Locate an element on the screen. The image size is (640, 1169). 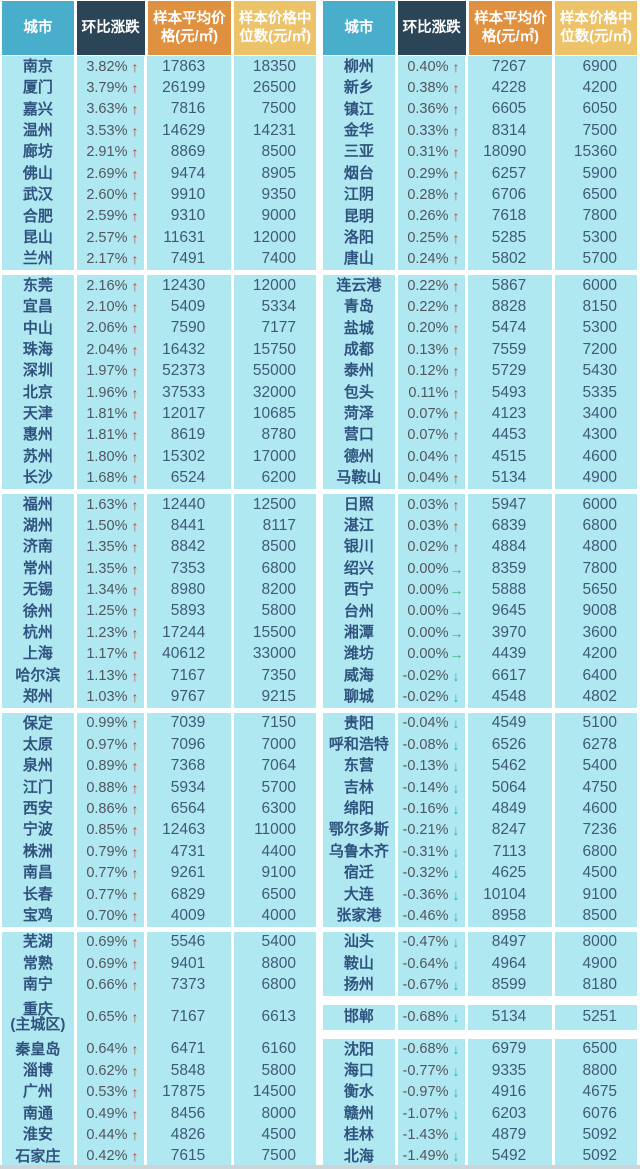
change-value: -0.68% is located at coordinates (425, 1049).